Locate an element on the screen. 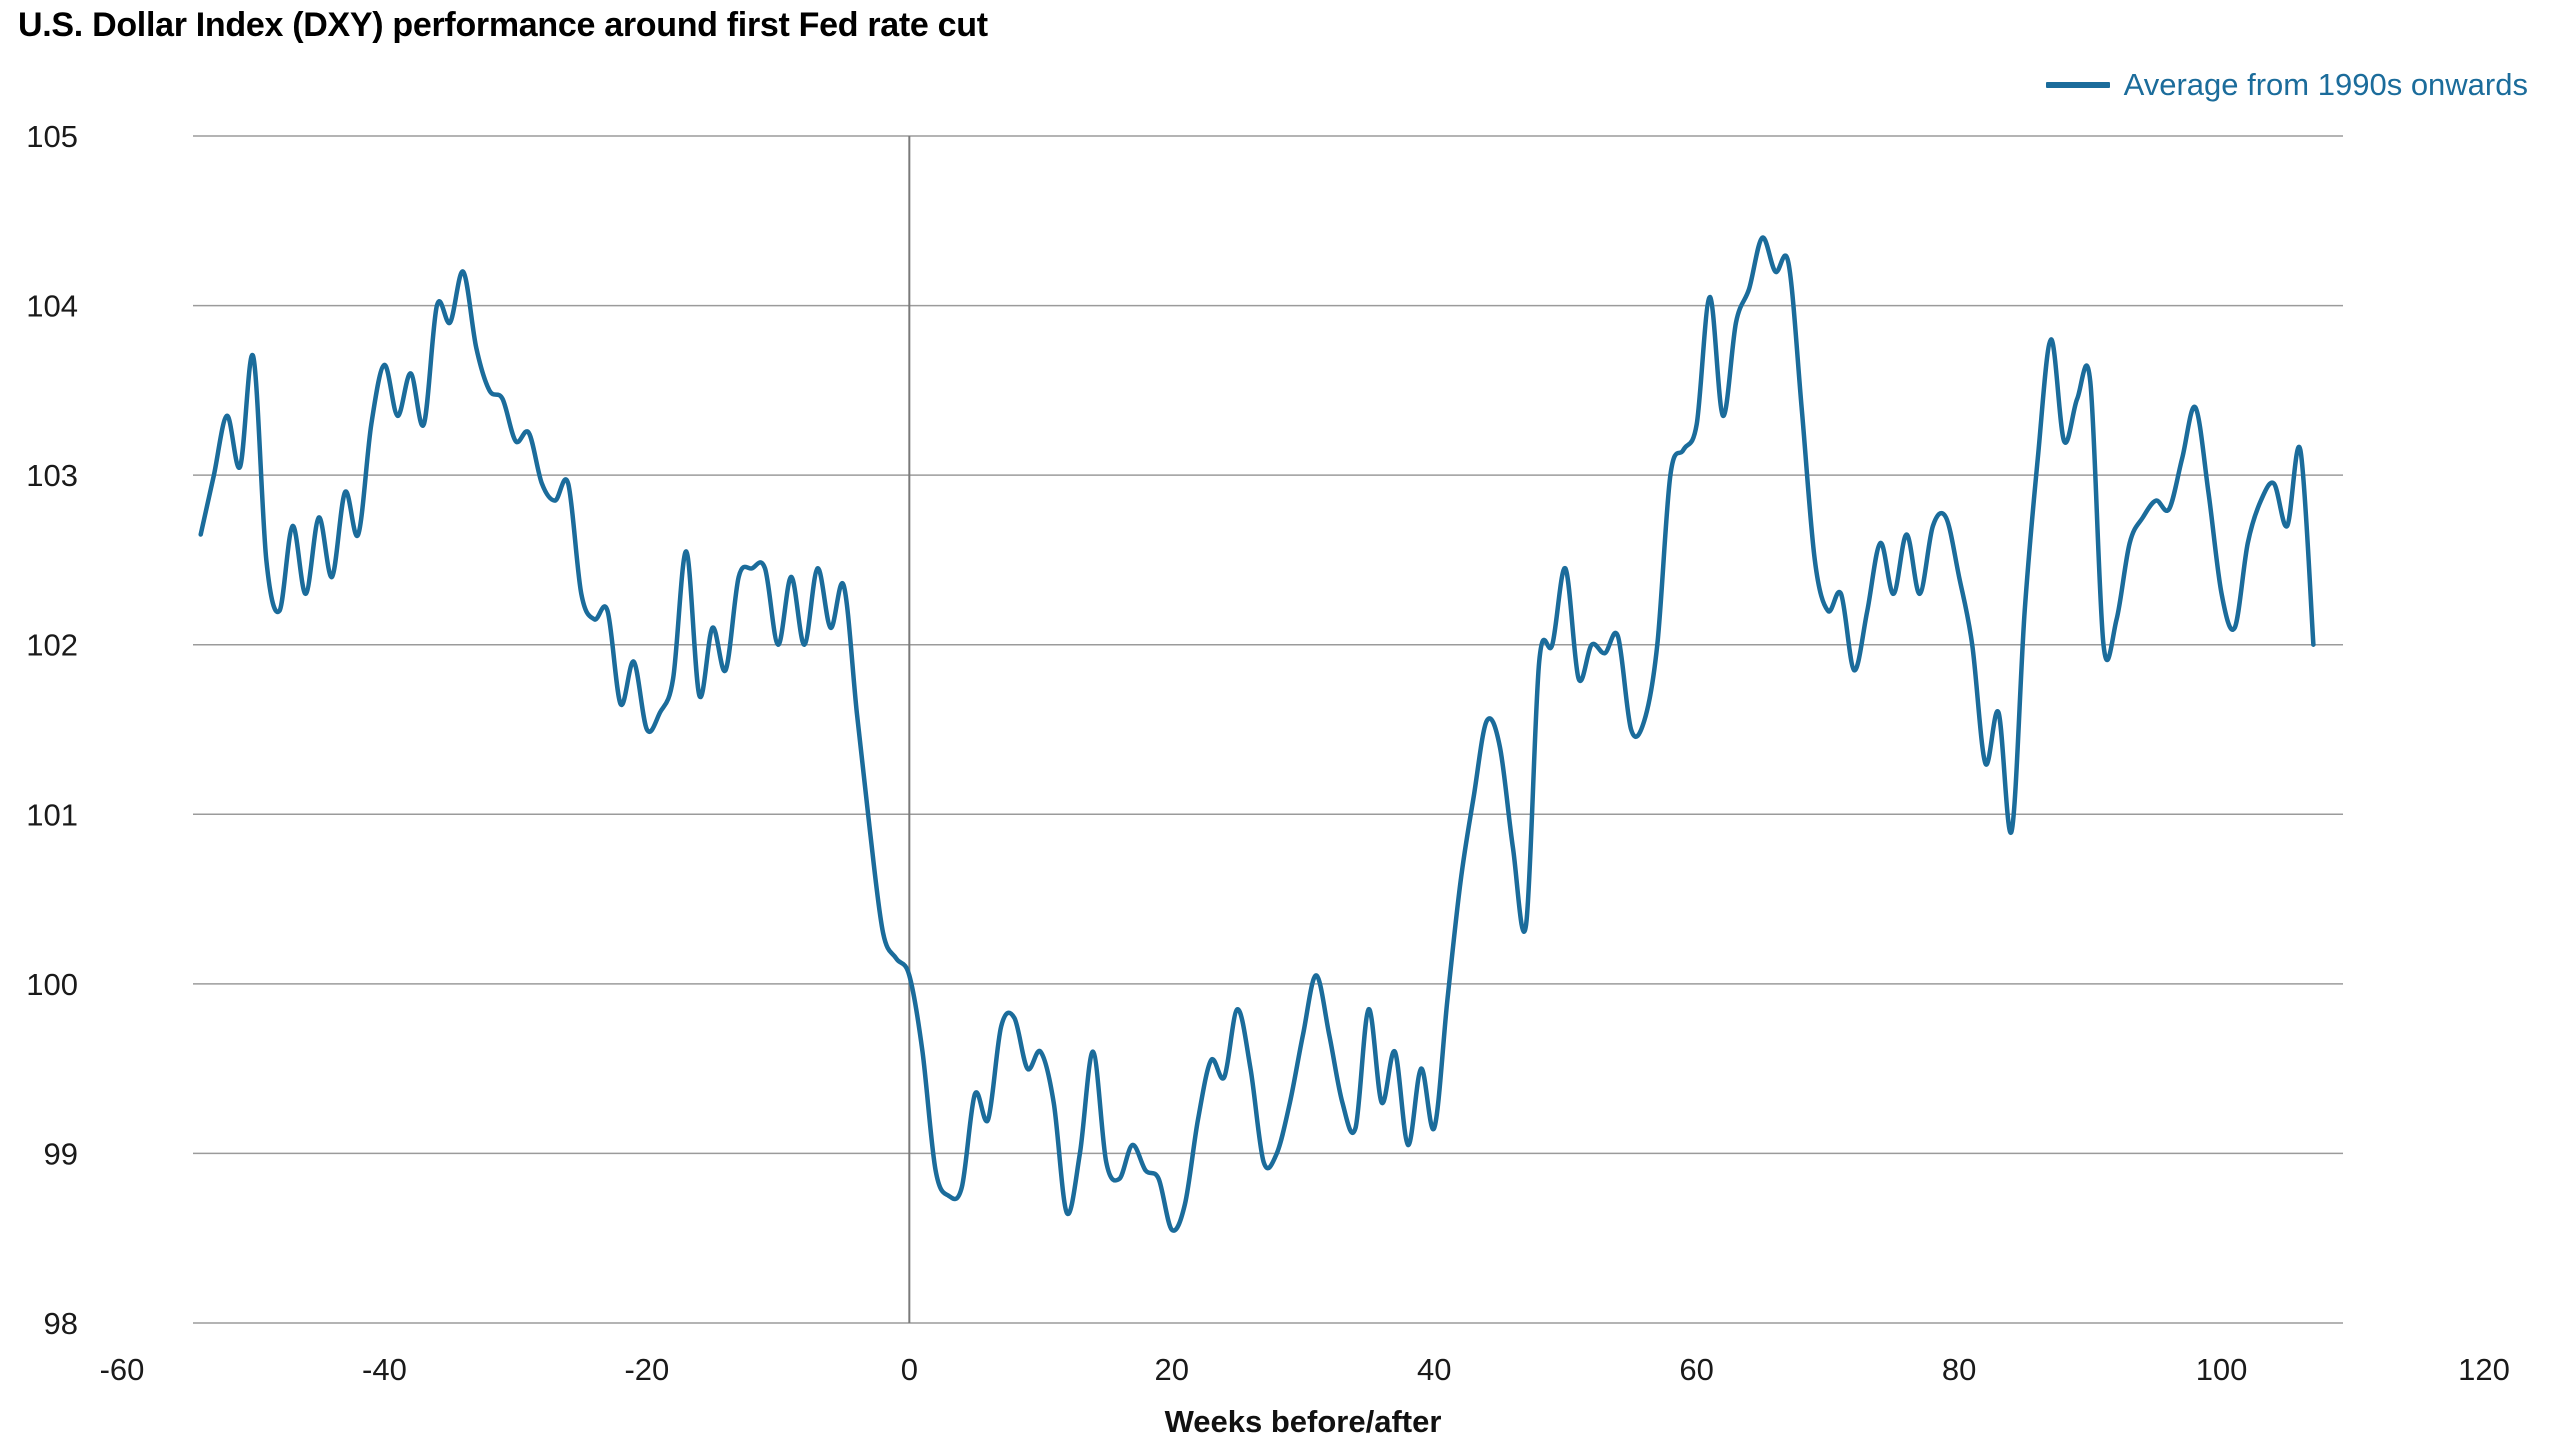  x-tick-label--40: -40 is located at coordinates (384, 1369).